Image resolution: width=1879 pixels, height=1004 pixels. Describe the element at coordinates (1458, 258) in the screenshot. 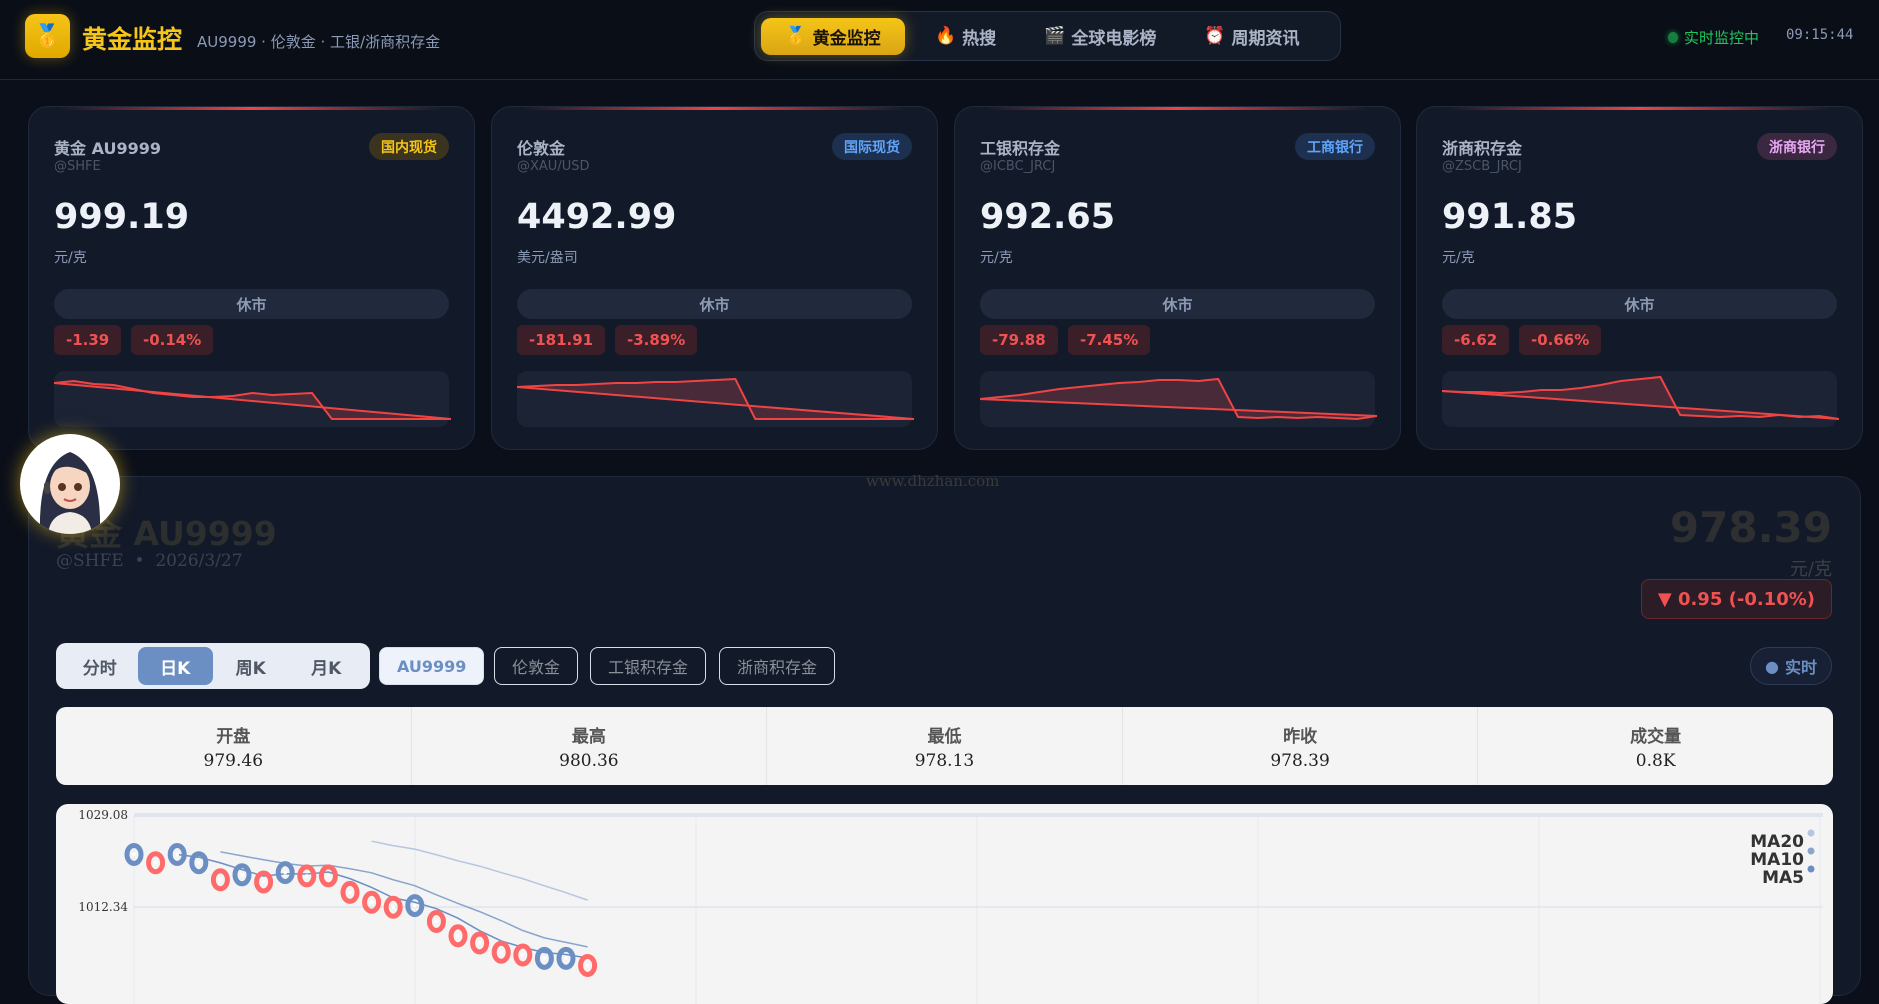

I see `card-unit: 元/克` at that location.